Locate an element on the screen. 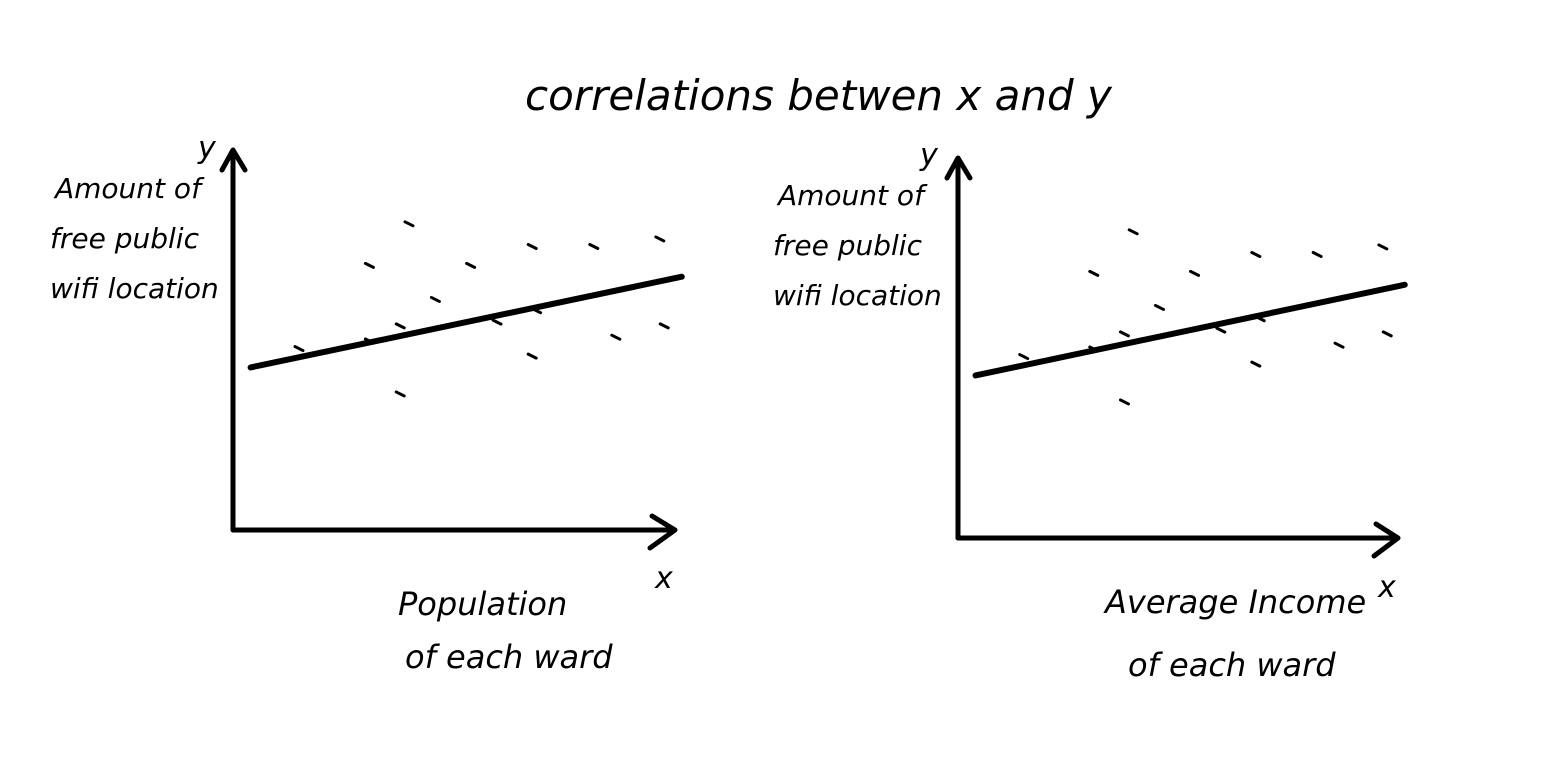 The image size is (1546, 782). chart-2-x-axis is located at coordinates (1178, 540).